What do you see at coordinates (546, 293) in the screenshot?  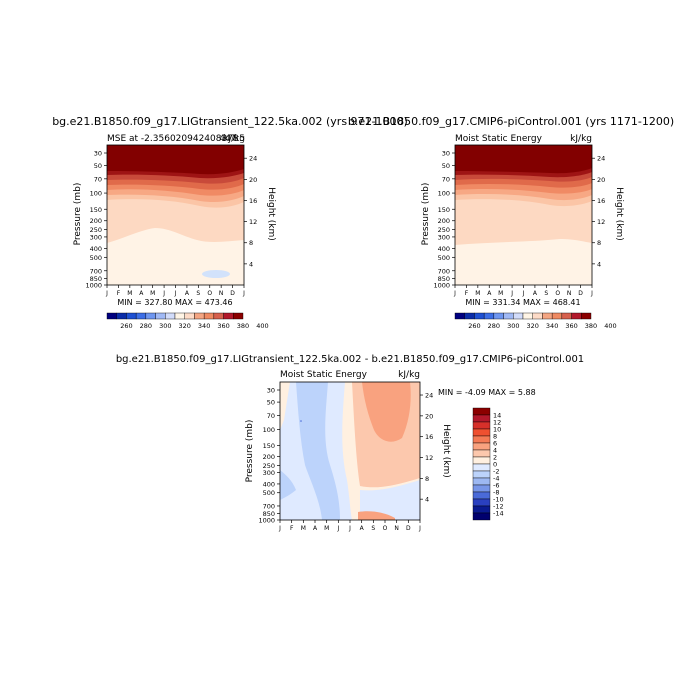 I see `x-tick-label: S` at bounding box center [546, 293].